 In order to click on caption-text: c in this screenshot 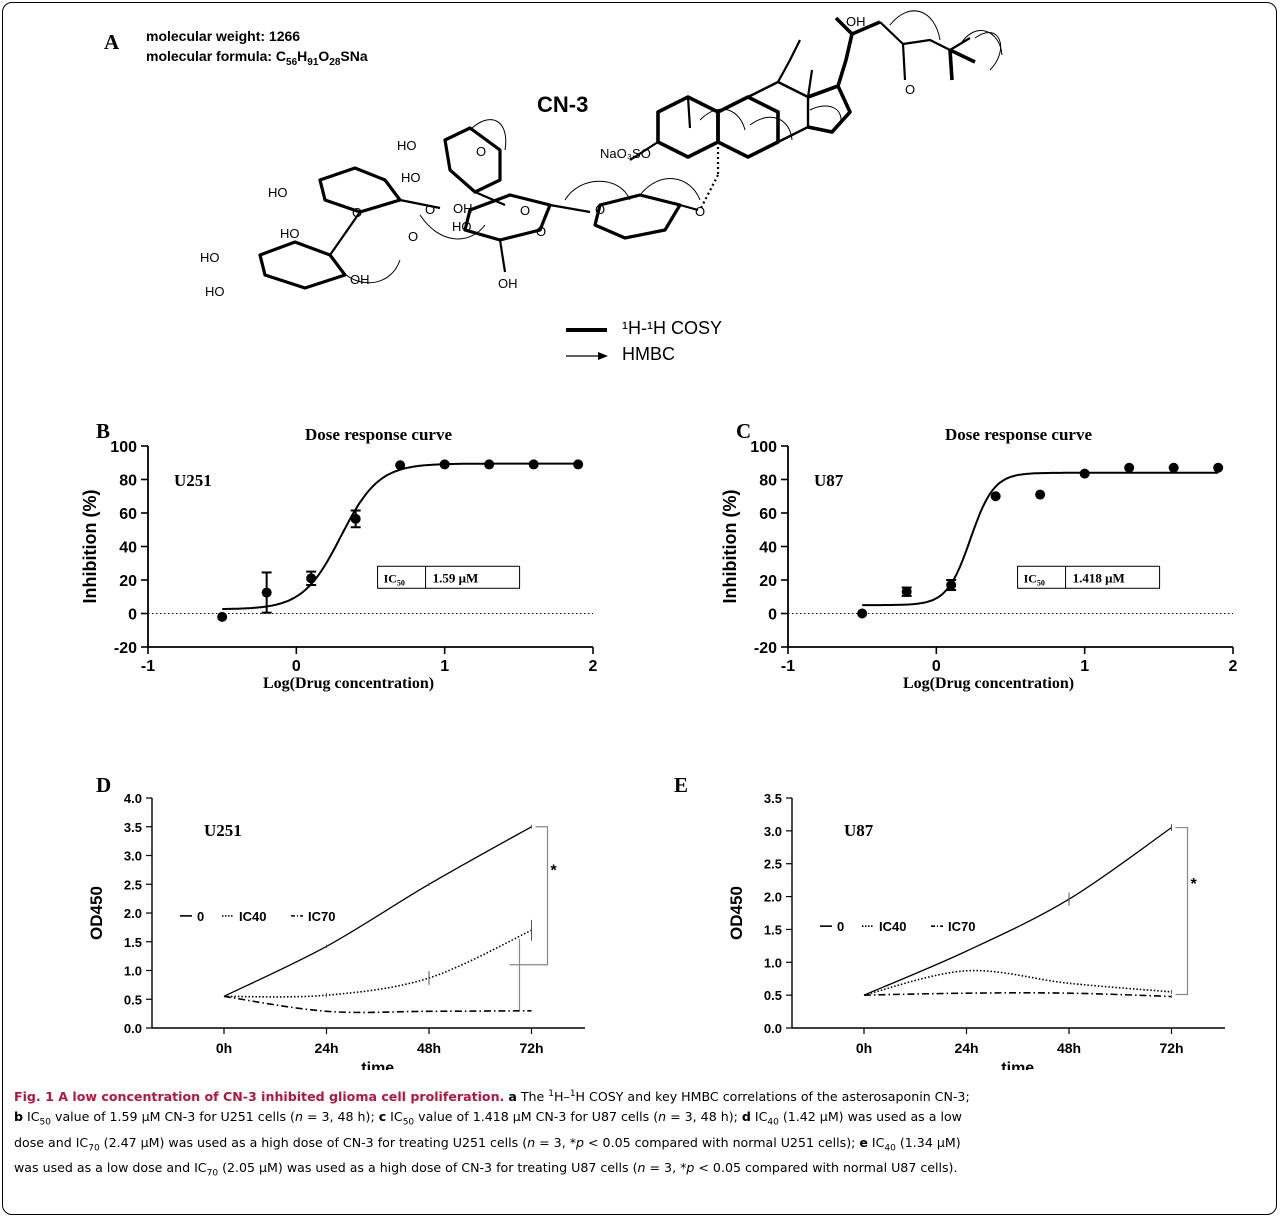, I will do `click(382, 1117)`.